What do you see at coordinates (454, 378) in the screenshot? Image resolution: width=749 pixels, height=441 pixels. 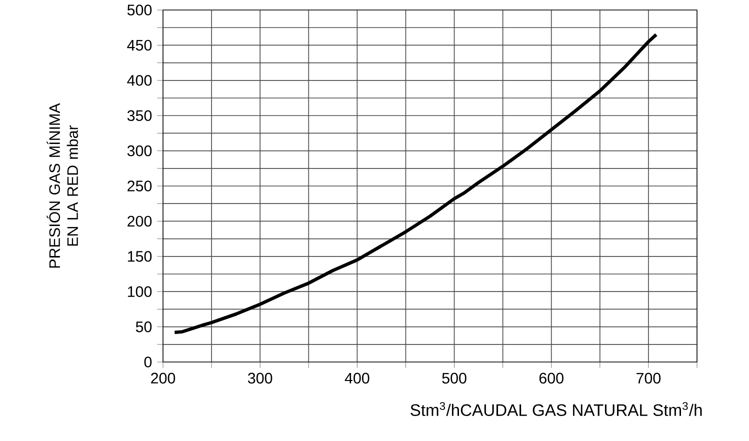 I see `x-tick-label: 500` at bounding box center [454, 378].